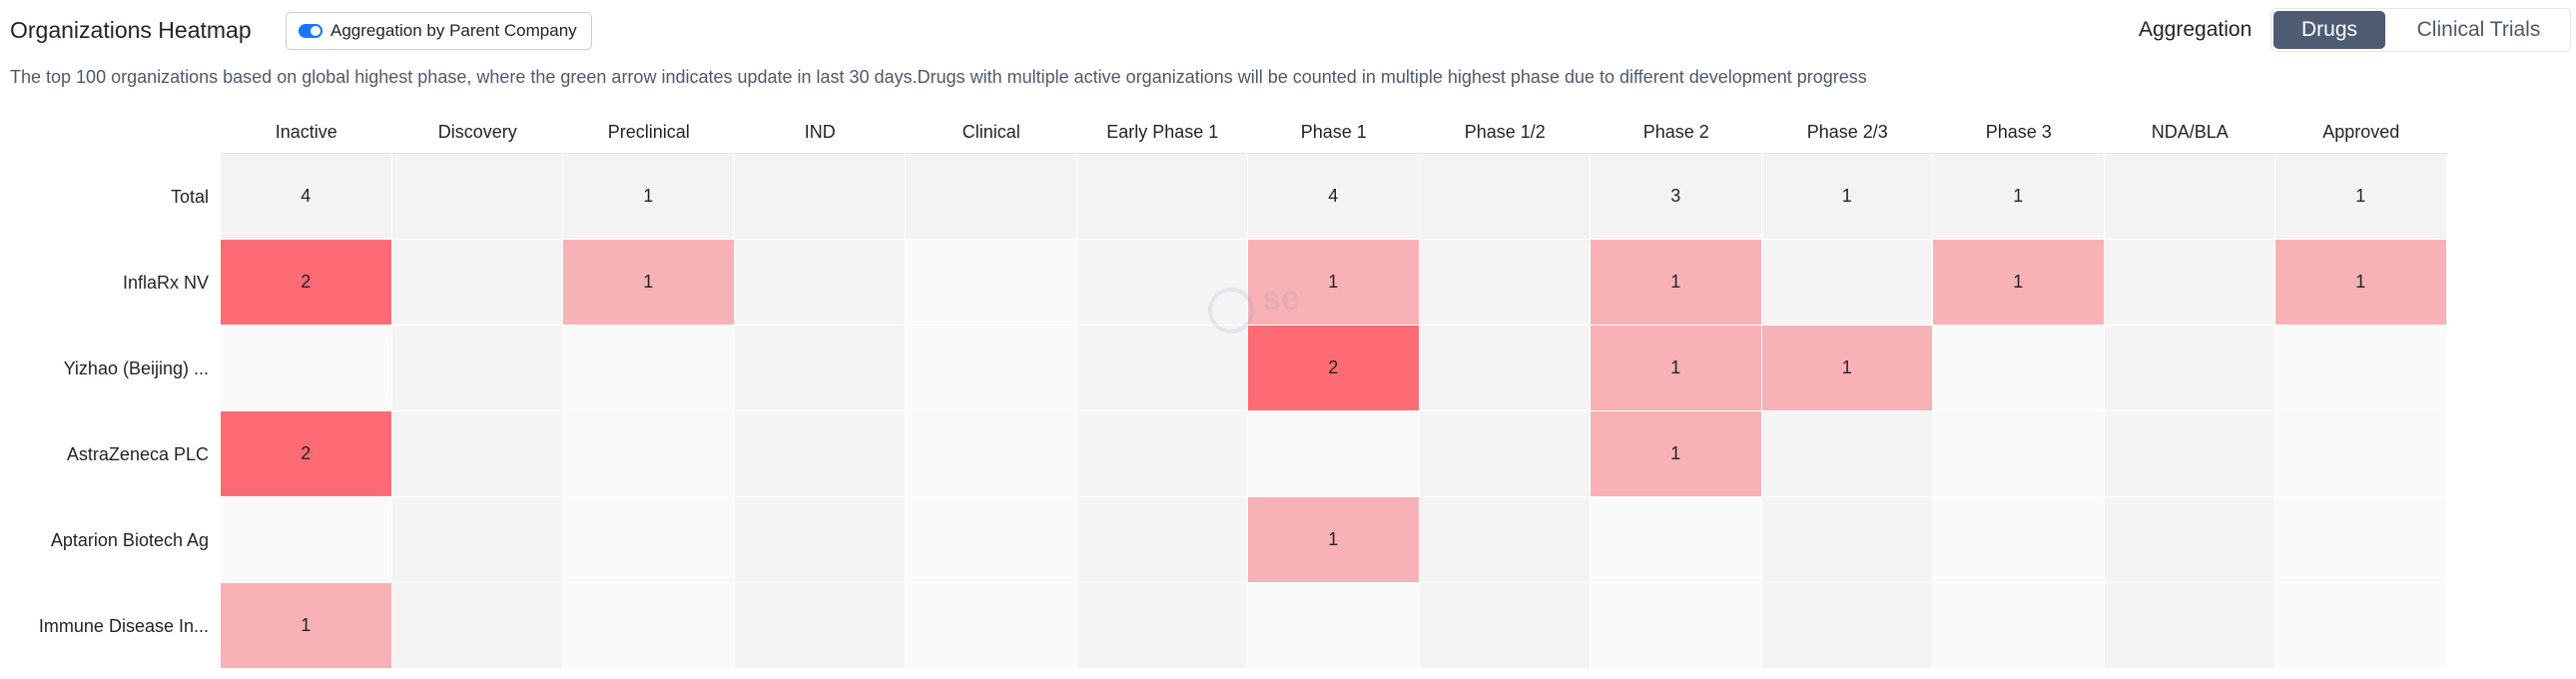 Image resolution: width=2576 pixels, height=679 pixels. I want to click on column-header: Phase 3, so click(2019, 132).